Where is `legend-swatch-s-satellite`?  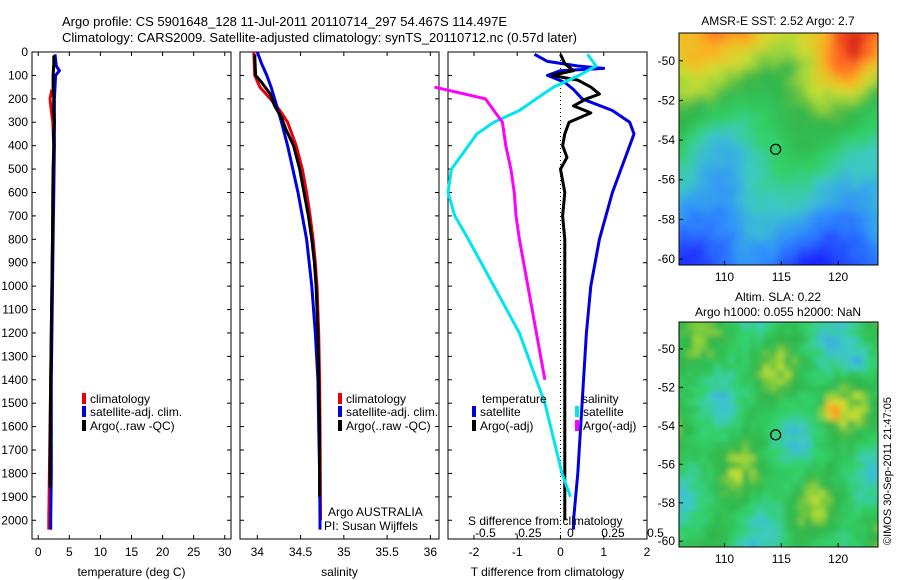 legend-swatch-s-satellite is located at coordinates (577, 411).